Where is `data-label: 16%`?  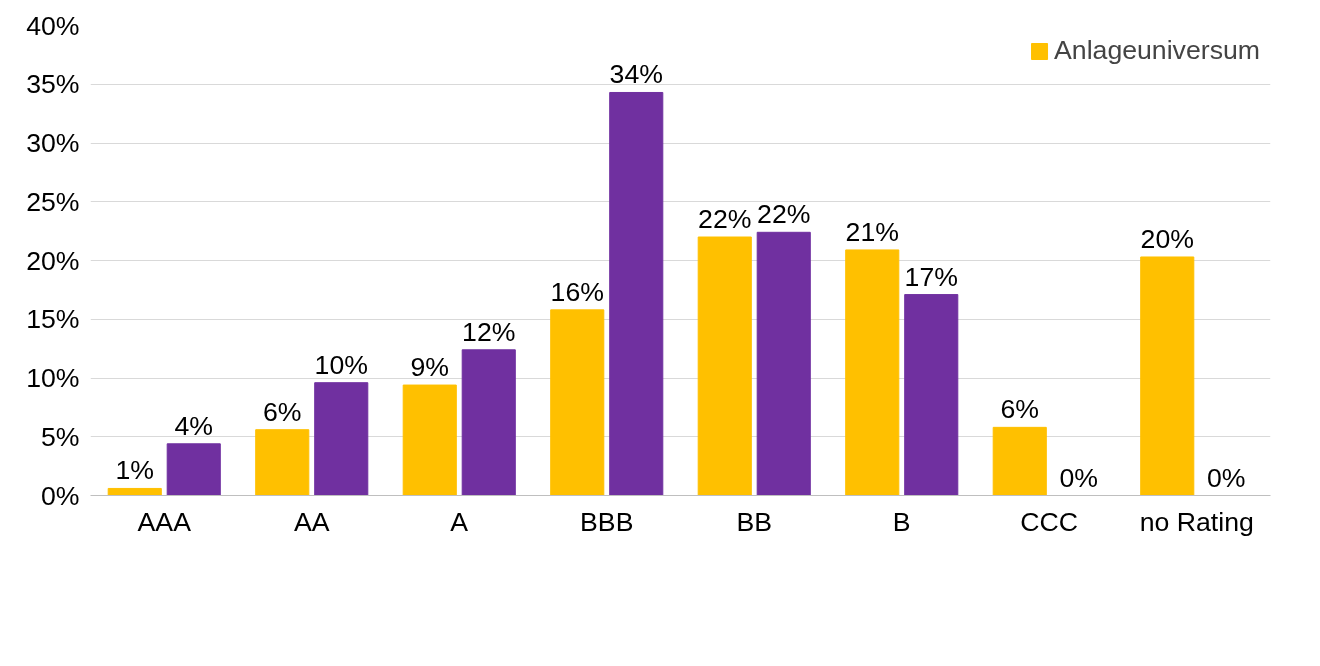 data-label: 16% is located at coordinates (577, 291).